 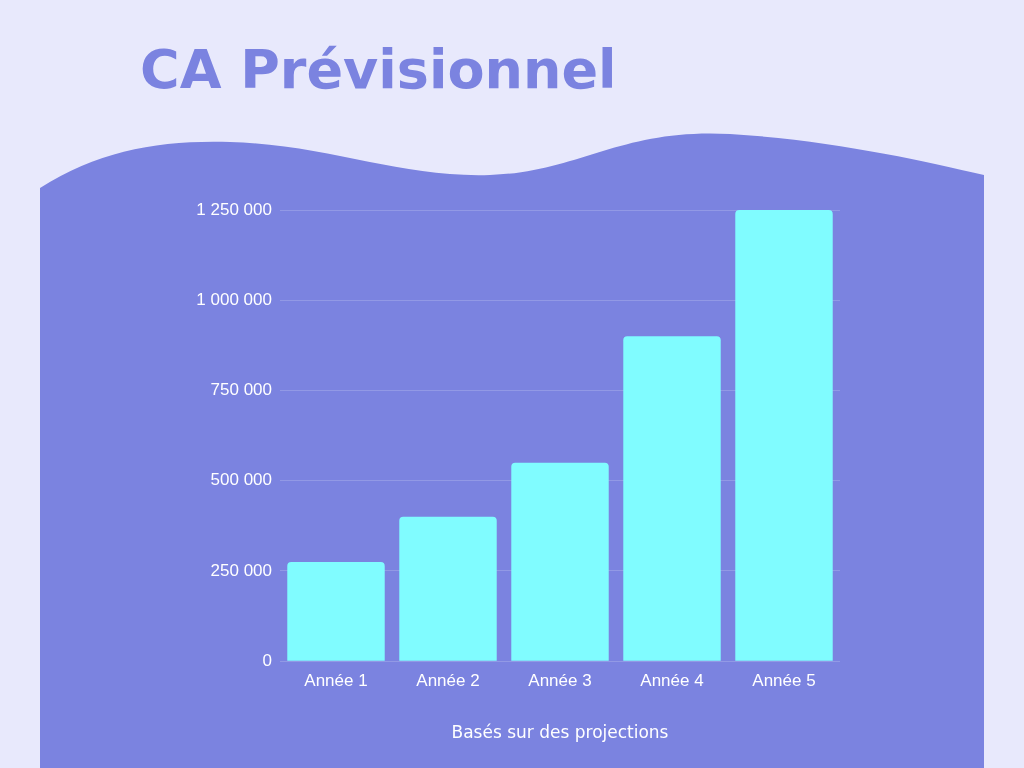 I want to click on y-tick-label: 250 000, so click(x=241, y=570).